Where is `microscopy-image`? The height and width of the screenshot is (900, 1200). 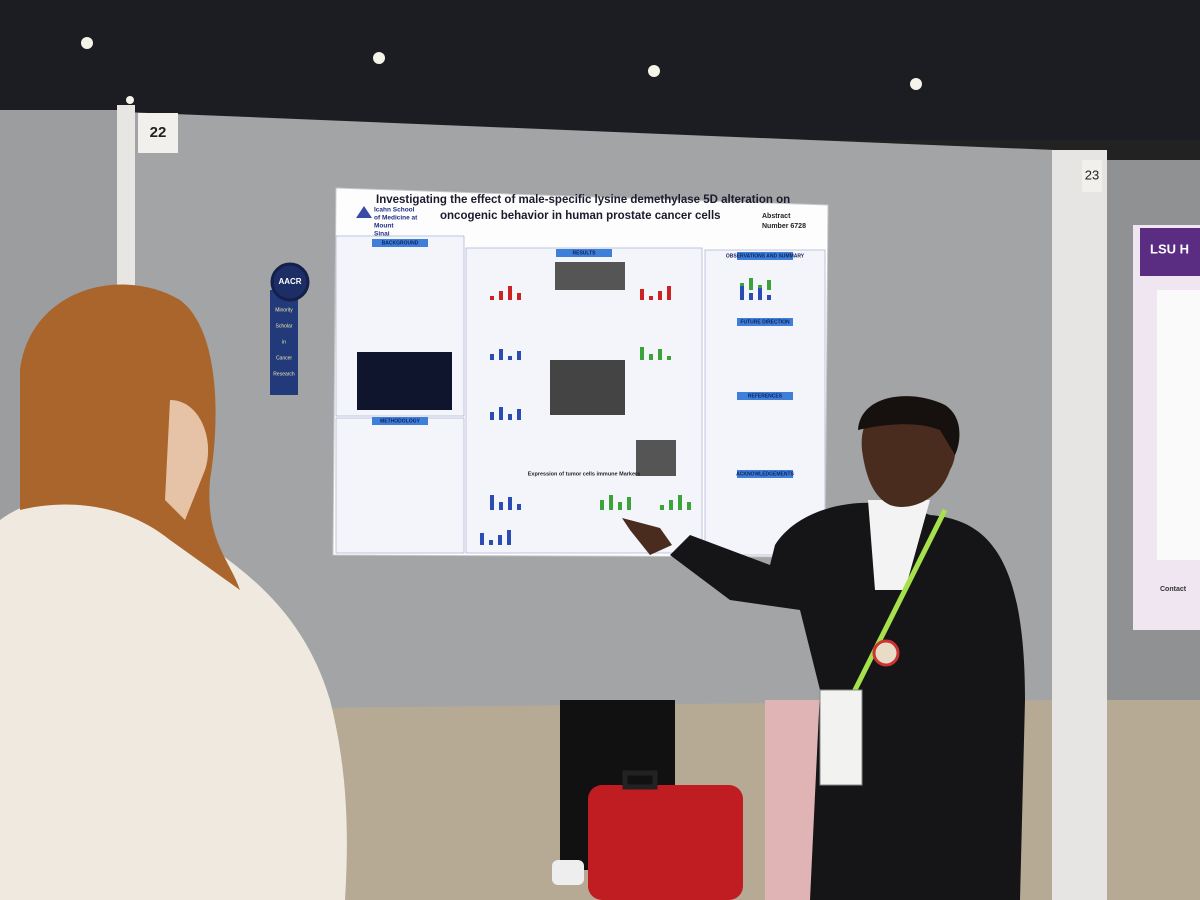 microscopy-image is located at coordinates (404, 381).